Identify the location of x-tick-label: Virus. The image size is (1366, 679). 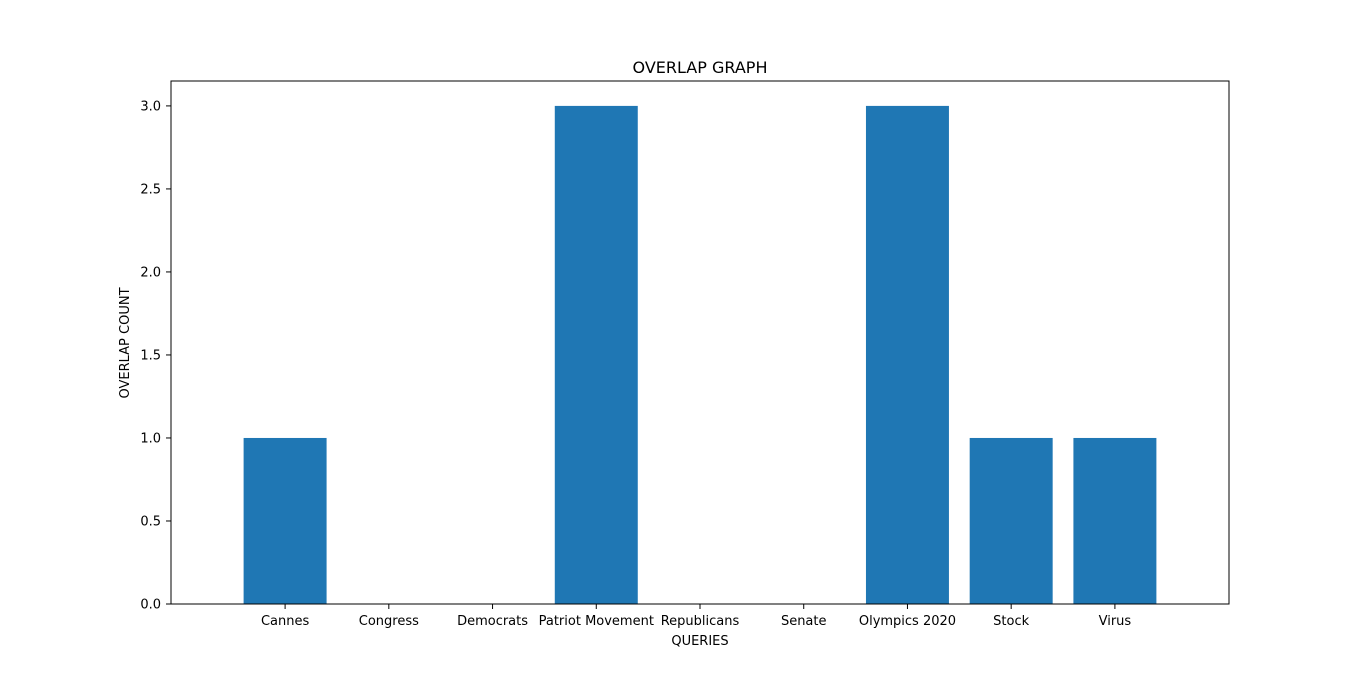
(1115, 621).